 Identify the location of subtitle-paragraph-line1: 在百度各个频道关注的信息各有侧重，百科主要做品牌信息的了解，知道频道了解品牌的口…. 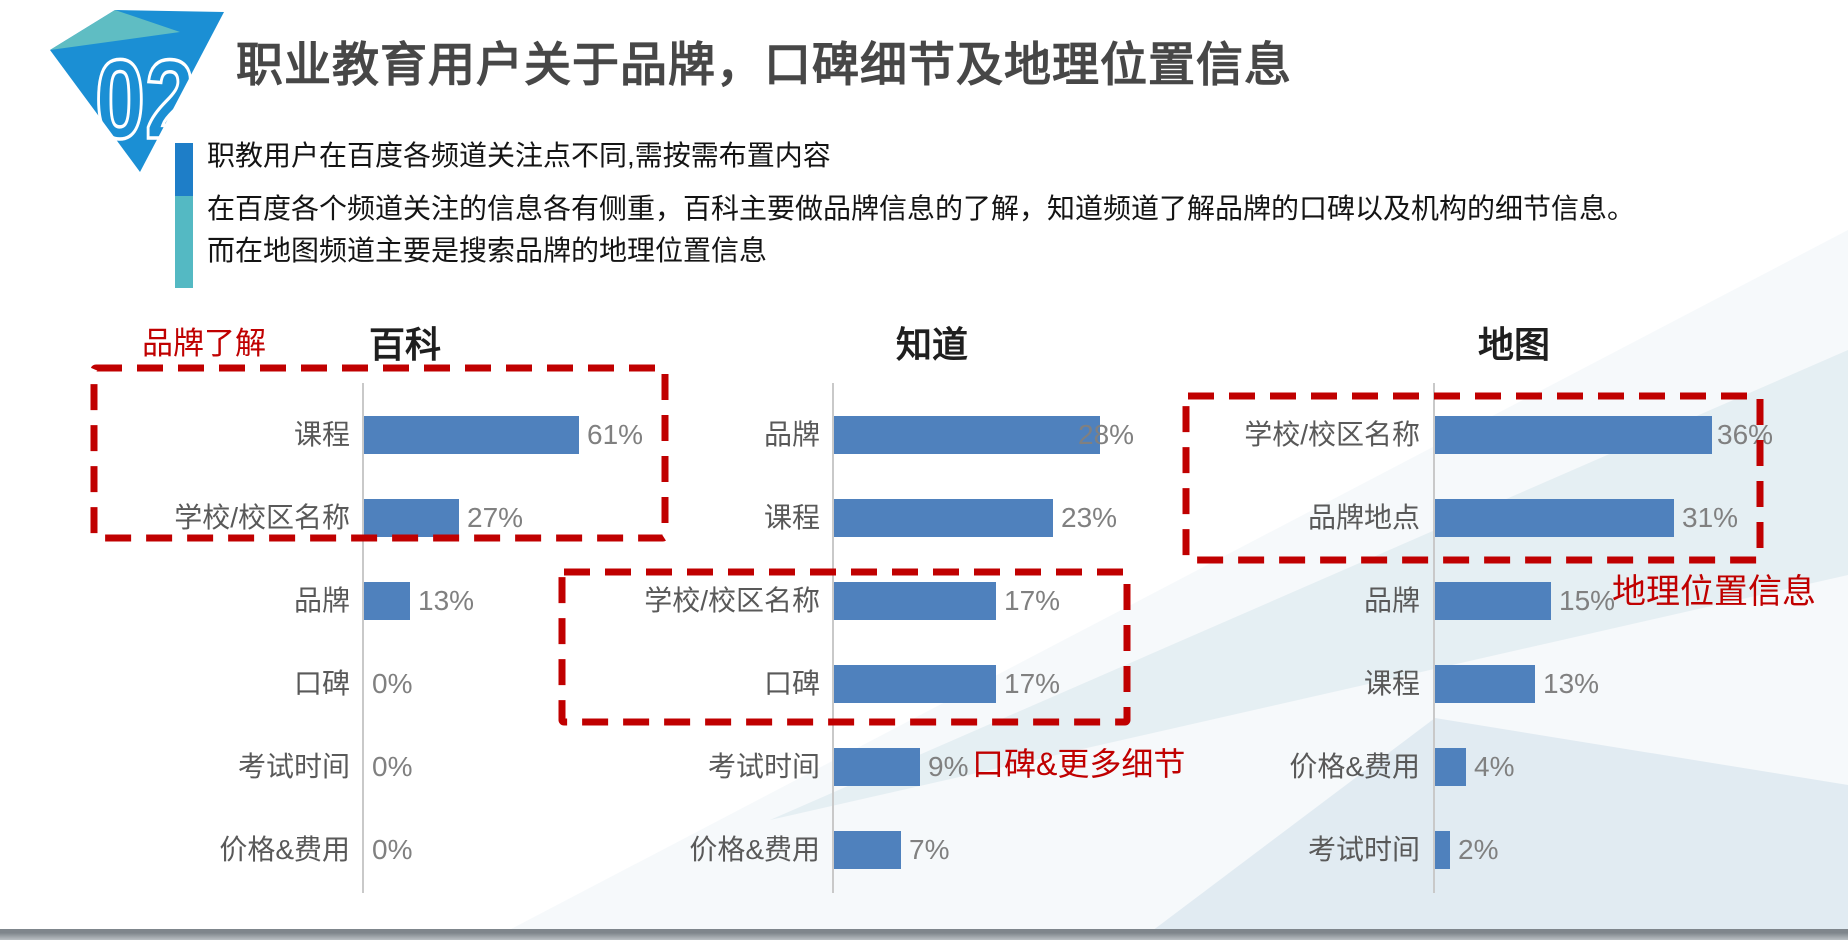
(921, 208).